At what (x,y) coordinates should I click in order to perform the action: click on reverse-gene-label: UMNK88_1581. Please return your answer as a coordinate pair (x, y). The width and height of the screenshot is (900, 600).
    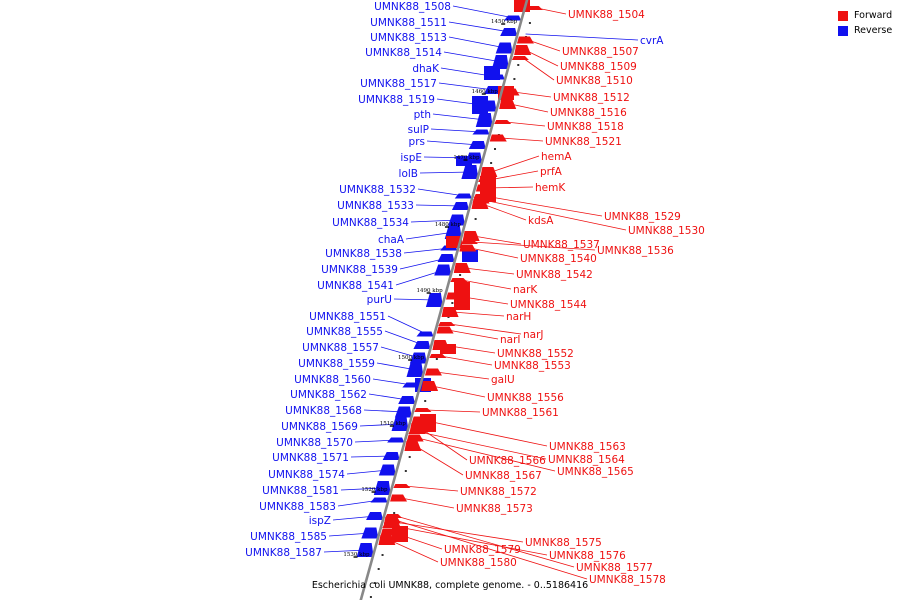
    Looking at the image, I should click on (300, 491).